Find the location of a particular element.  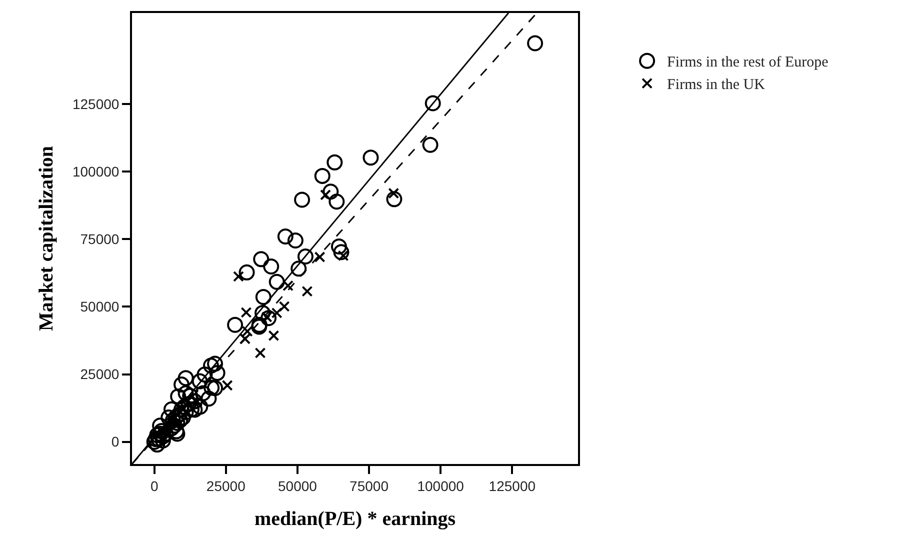

x-tick-label: 75000 is located at coordinates (369, 486).